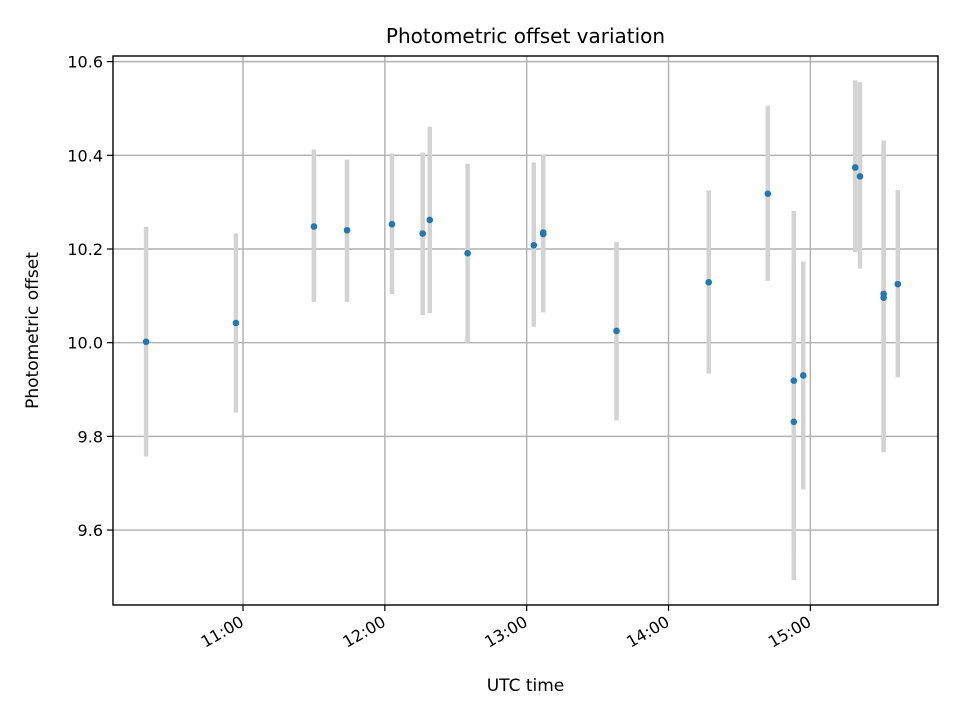 The image size is (960, 720). What do you see at coordinates (85, 249) in the screenshot?
I see `y-tick-label: 10.2` at bounding box center [85, 249].